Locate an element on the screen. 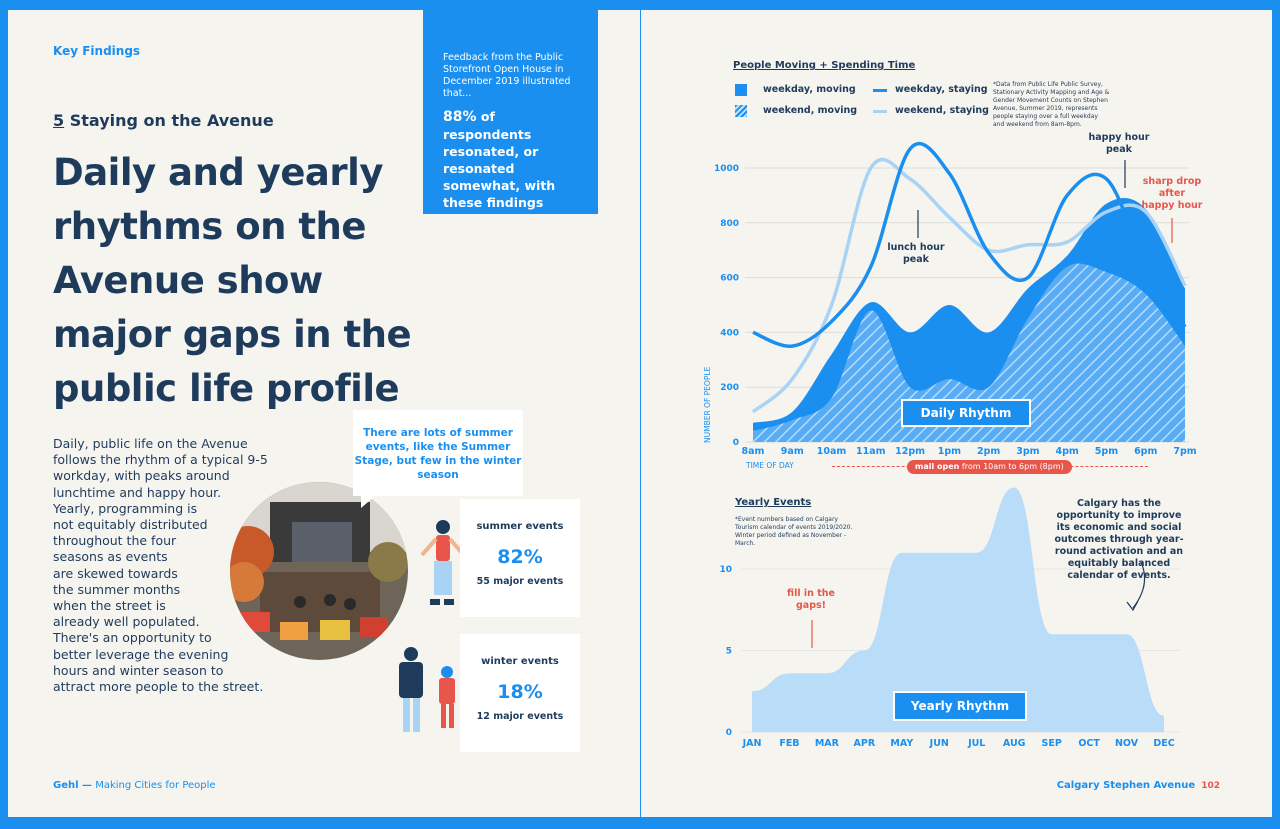 The width and height of the screenshot is (1280, 829). footer-left: Gehl — Making Cities for People is located at coordinates (134, 785).